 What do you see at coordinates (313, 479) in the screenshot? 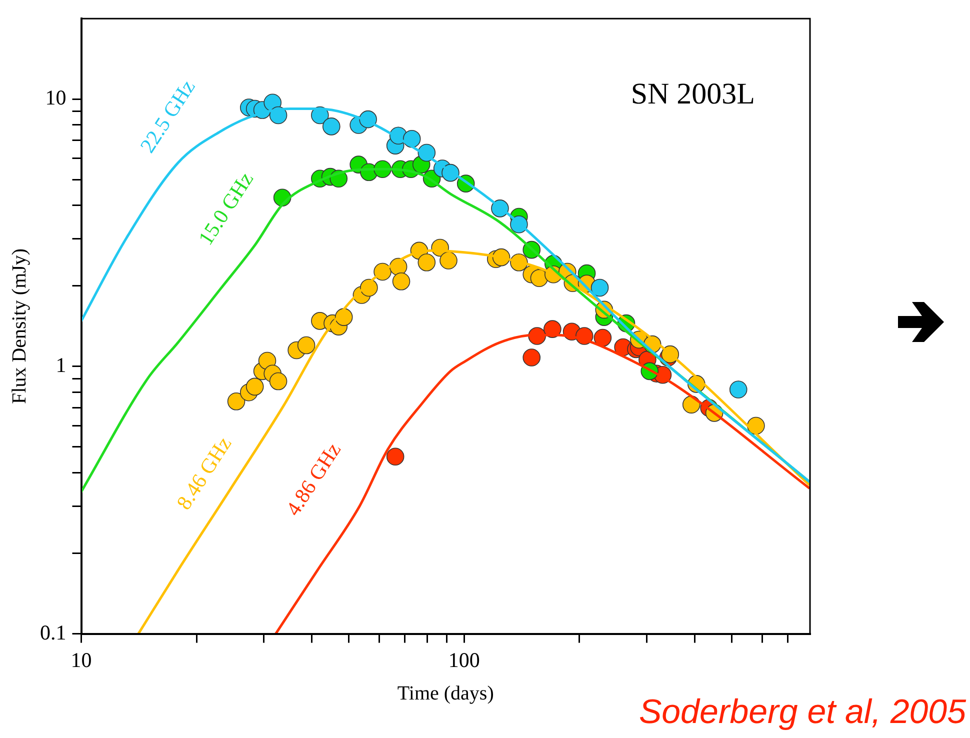
I see `text: 4.86 GHz` at bounding box center [313, 479].